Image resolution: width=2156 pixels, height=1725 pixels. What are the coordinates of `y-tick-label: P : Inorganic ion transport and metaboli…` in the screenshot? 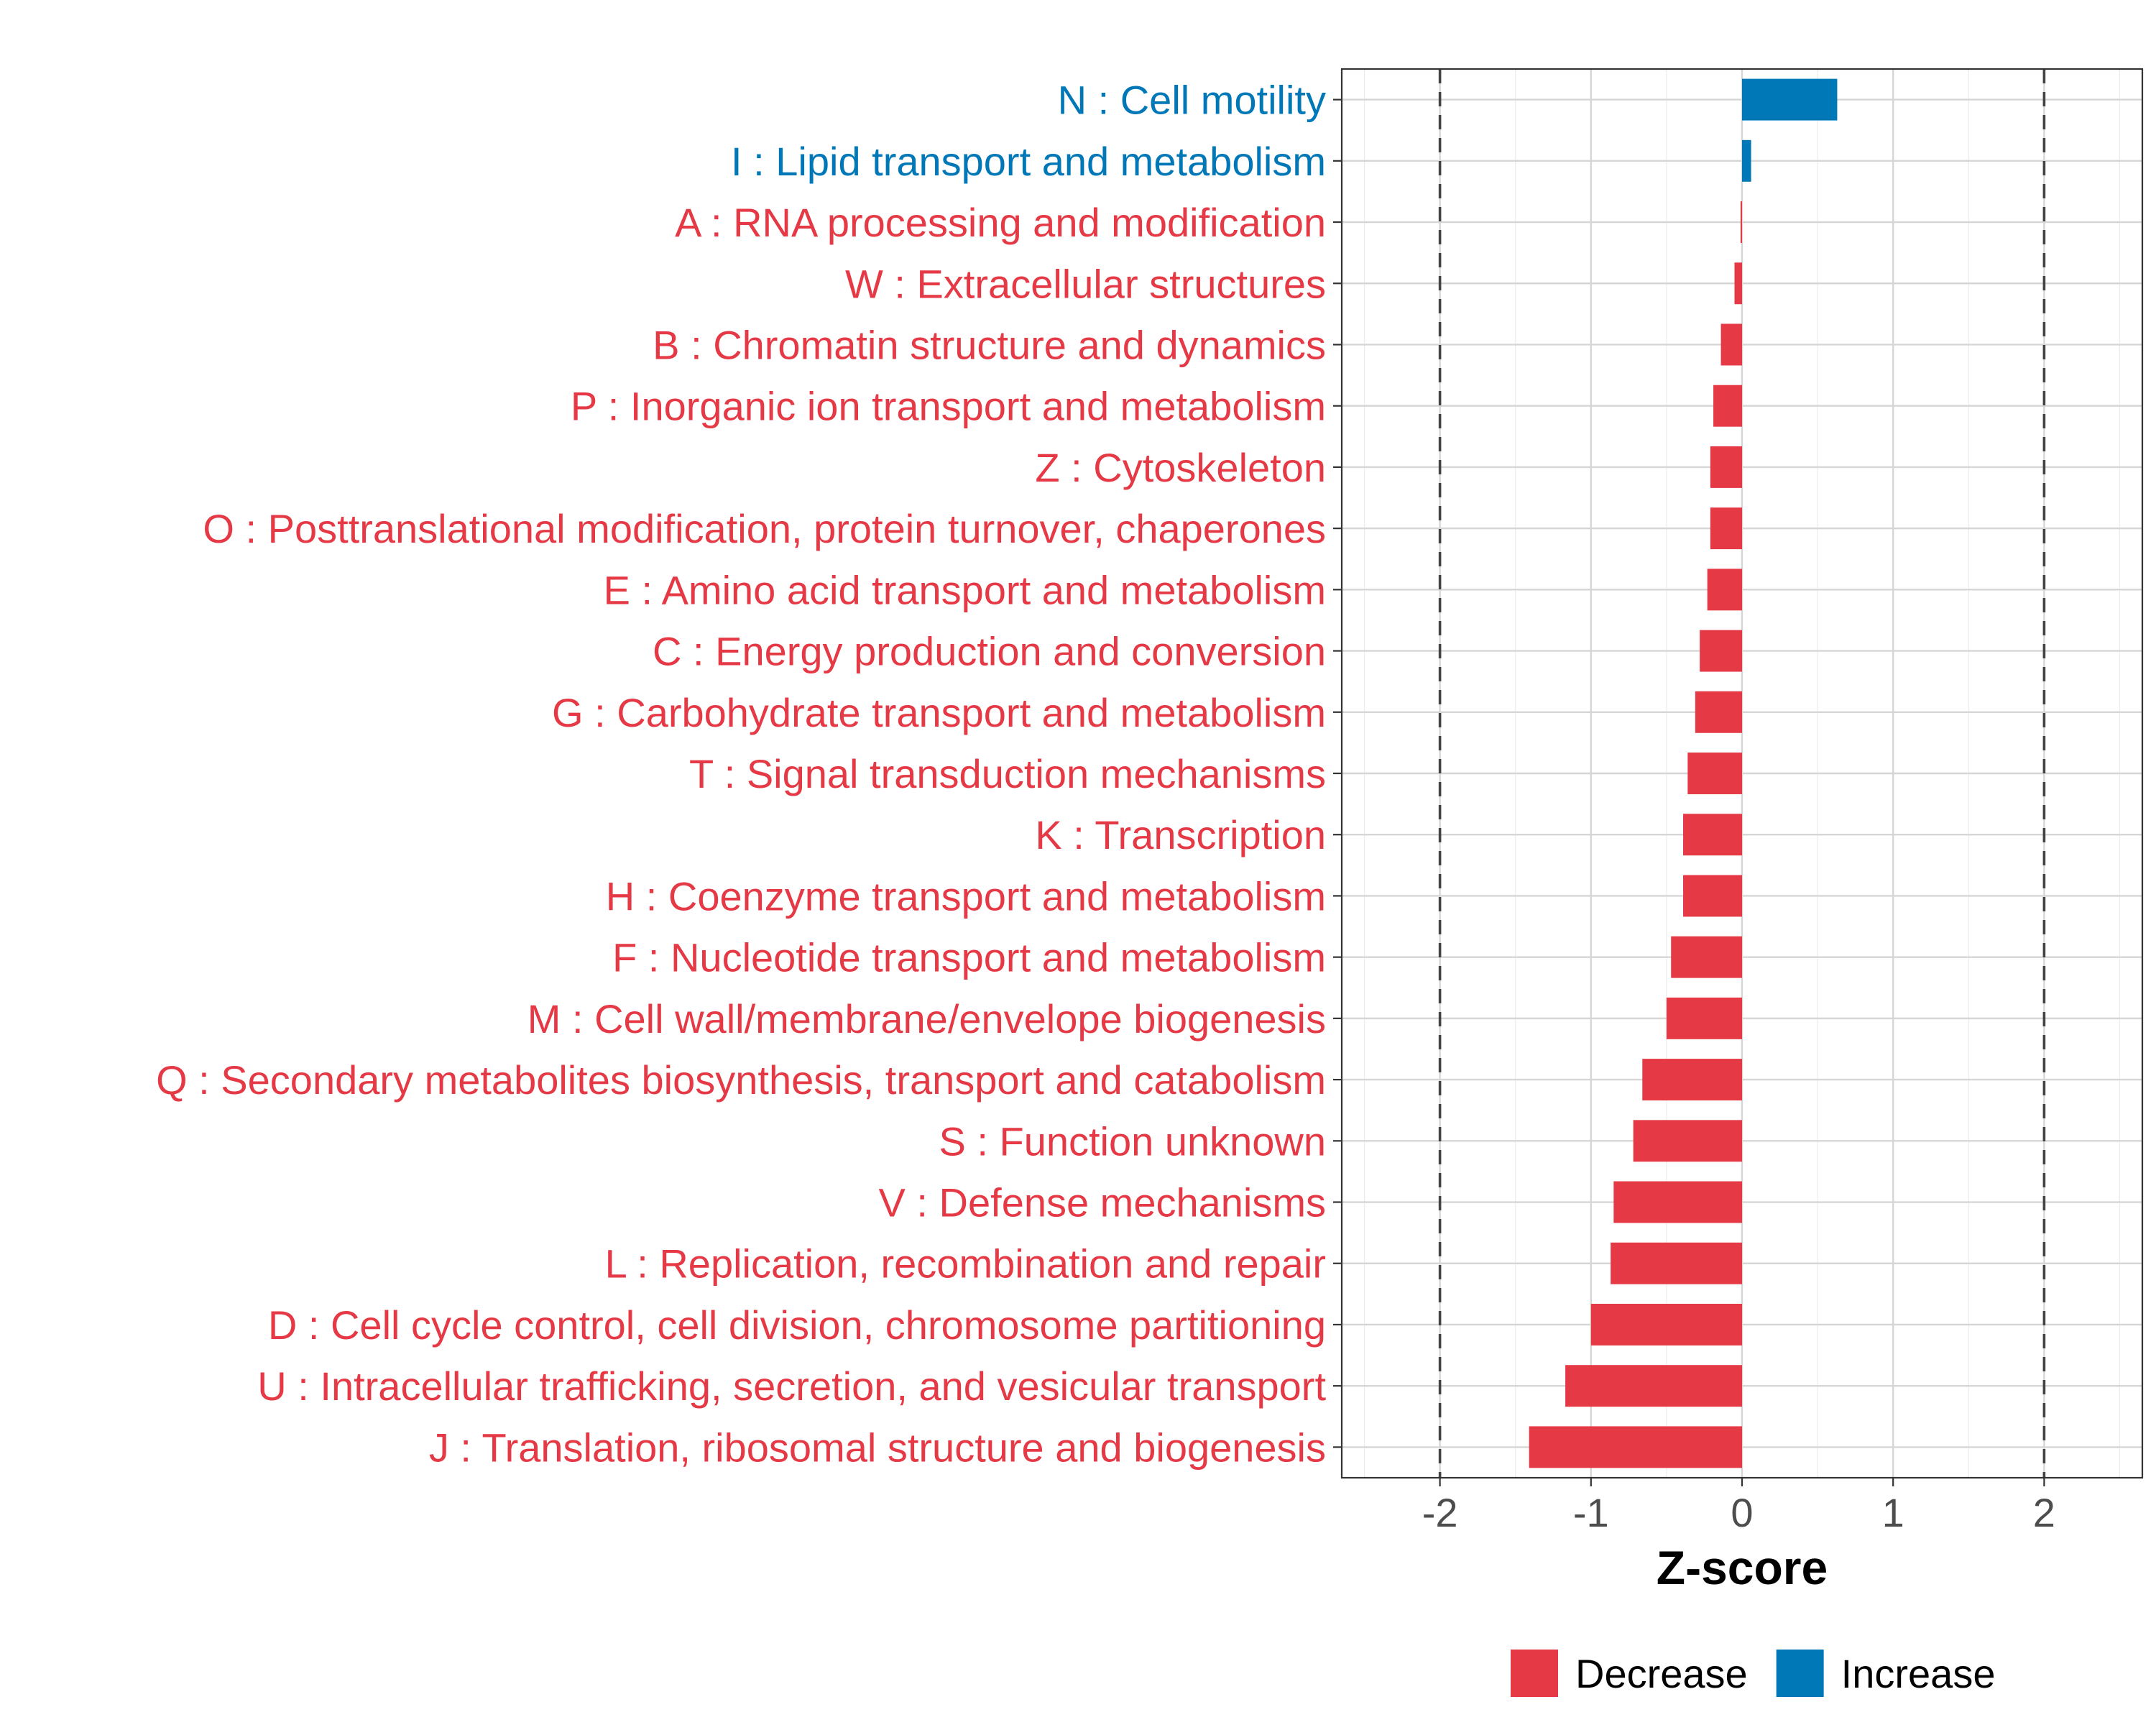 It's located at (948, 406).